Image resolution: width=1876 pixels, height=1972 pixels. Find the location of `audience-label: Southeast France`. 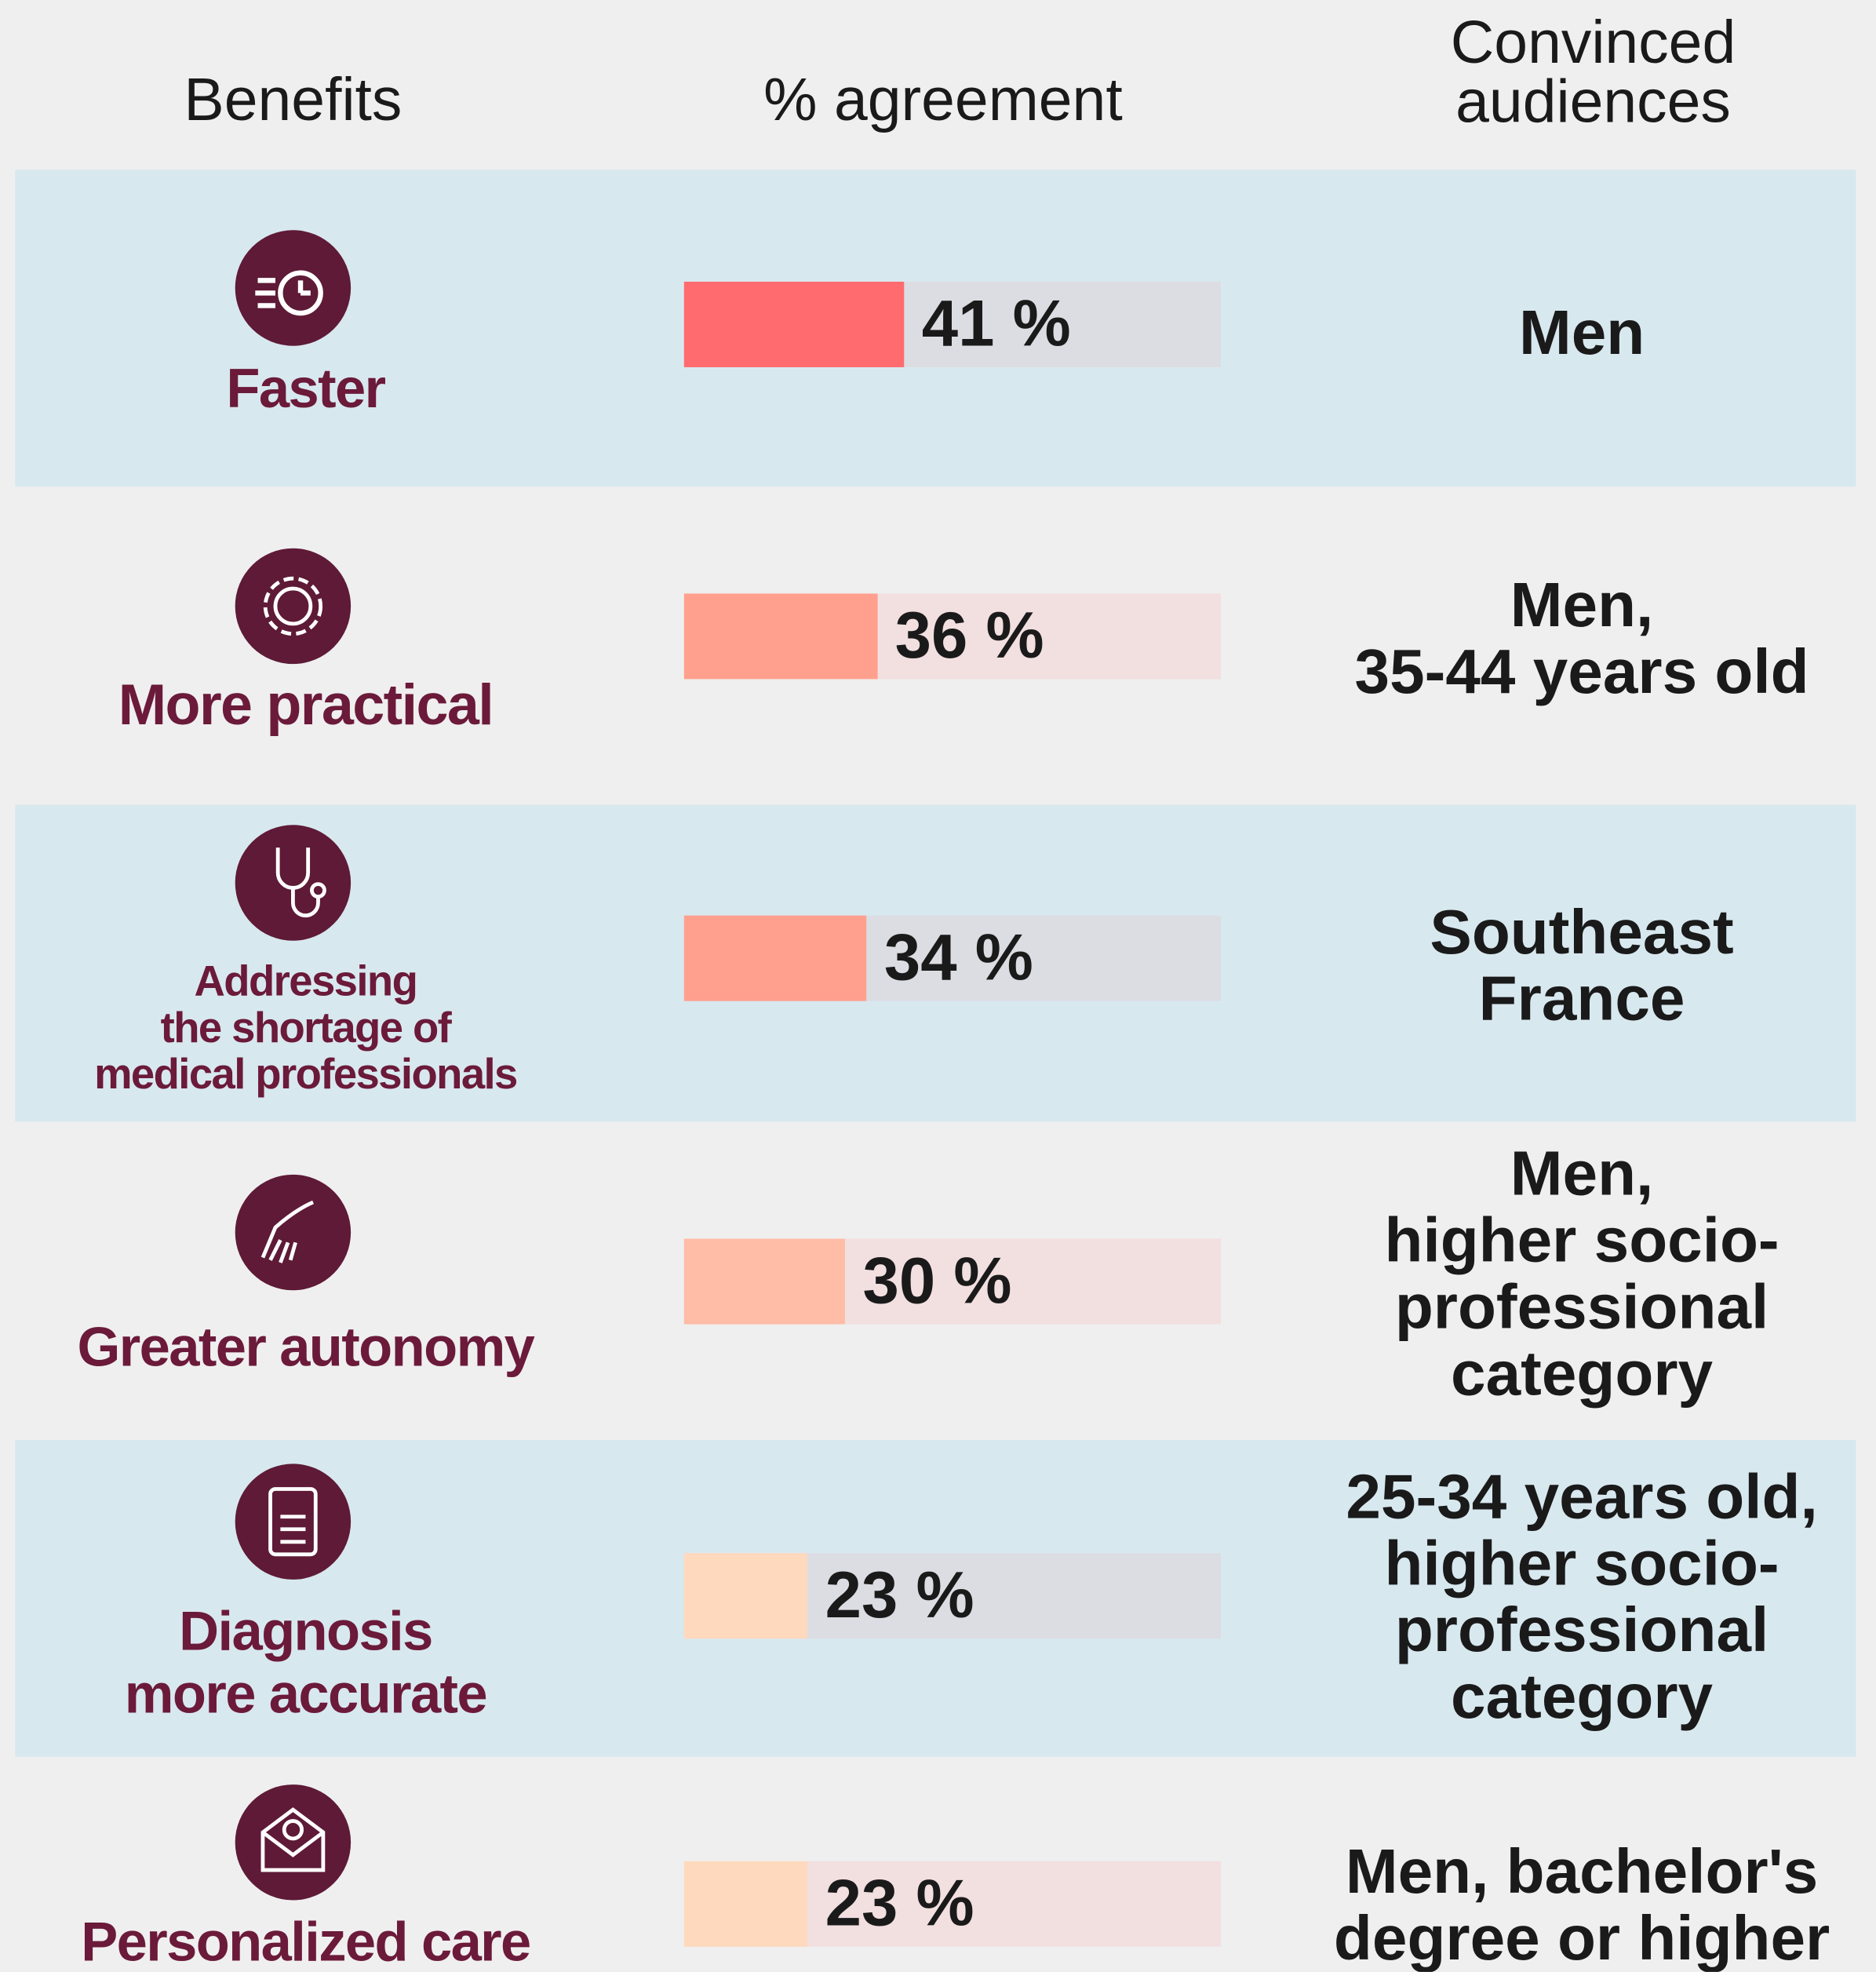

audience-label: Southeast France is located at coordinates (1582, 965).